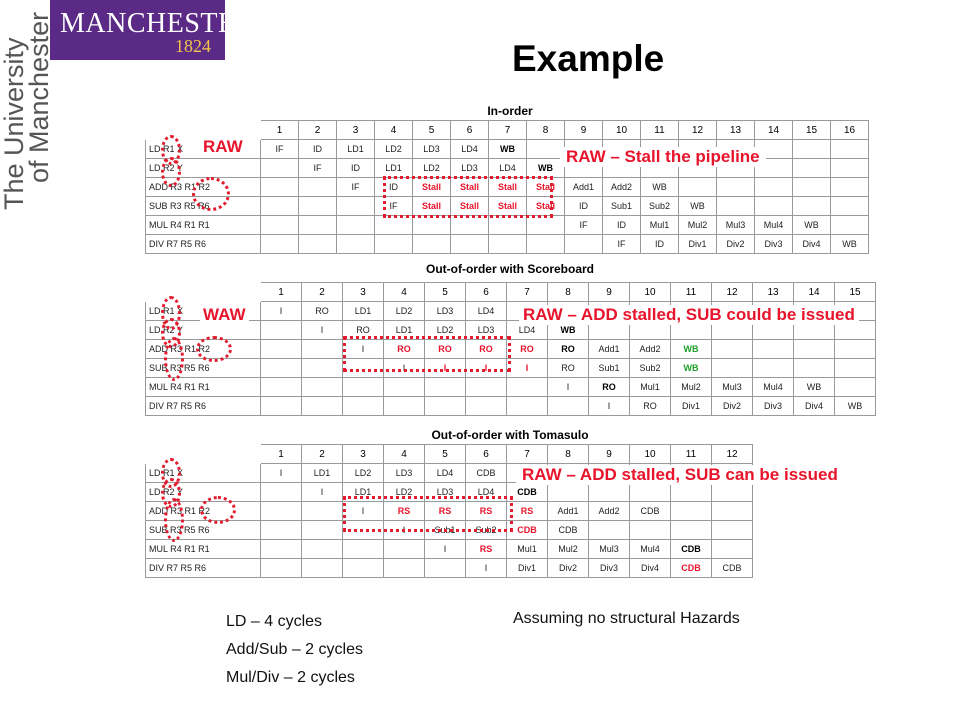 The width and height of the screenshot is (960, 720). What do you see at coordinates (203, 368) in the screenshot?
I see `instruction-cell: SUB R3 R5 R6` at bounding box center [203, 368].